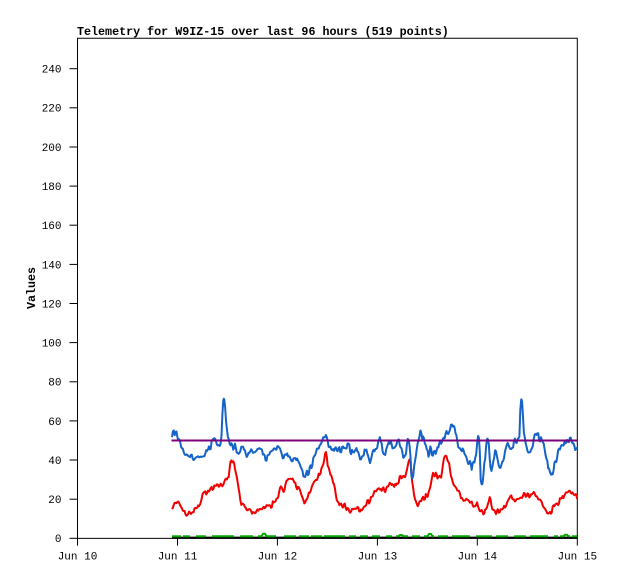 Image resolution: width=618 pixels, height=579 pixels. Describe the element at coordinates (52, 71) in the screenshot. I see `svg-text: 240` at that location.